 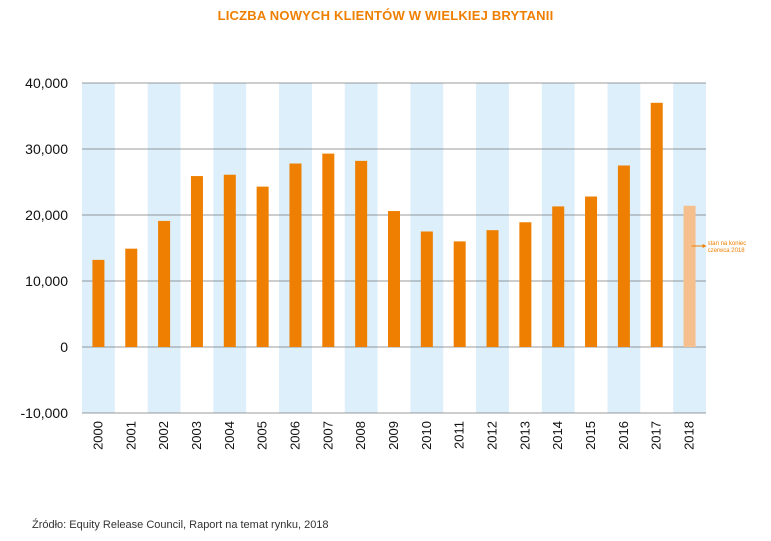 I want to click on bar-2013, so click(x=525, y=284).